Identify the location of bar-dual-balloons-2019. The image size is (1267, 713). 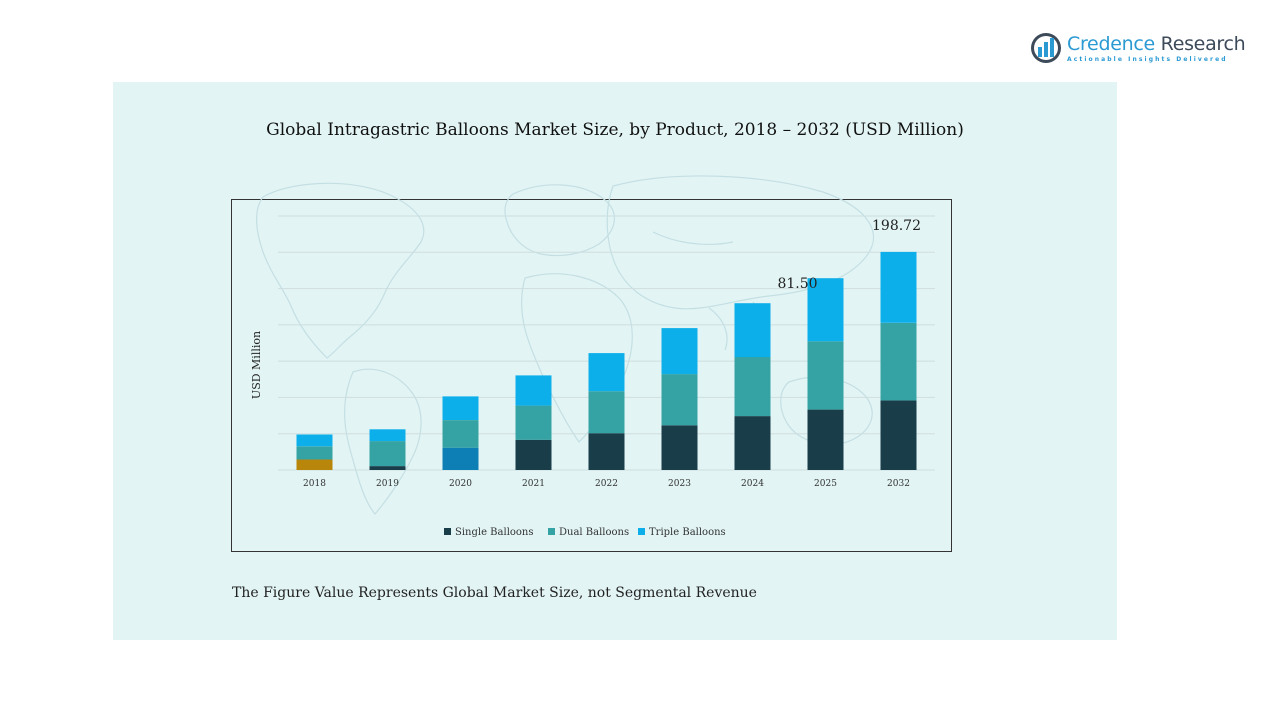
(387, 454).